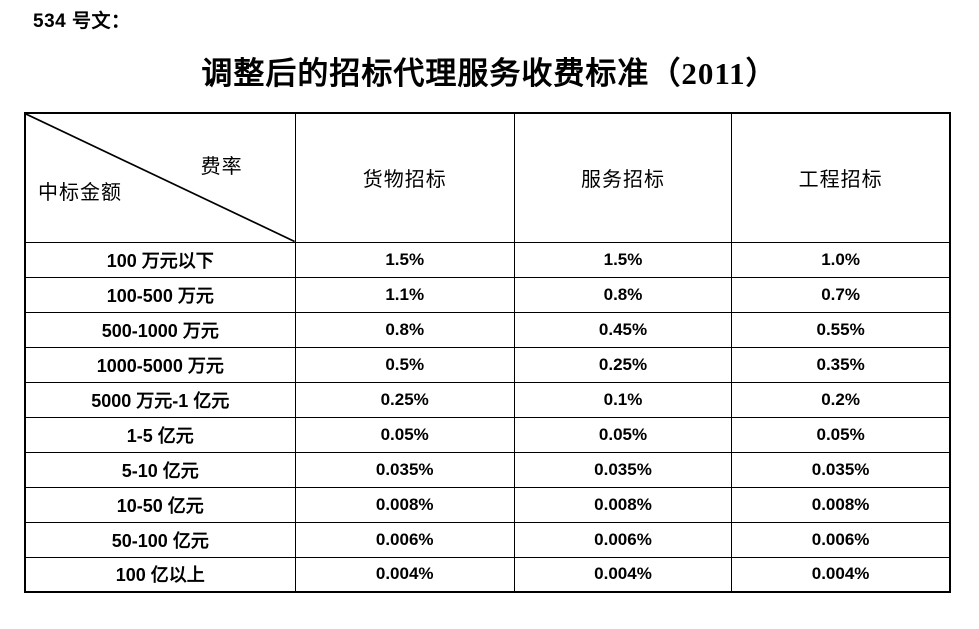  What do you see at coordinates (160, 434) in the screenshot?
I see `row-label-amount-tier: 1-5 亿元` at bounding box center [160, 434].